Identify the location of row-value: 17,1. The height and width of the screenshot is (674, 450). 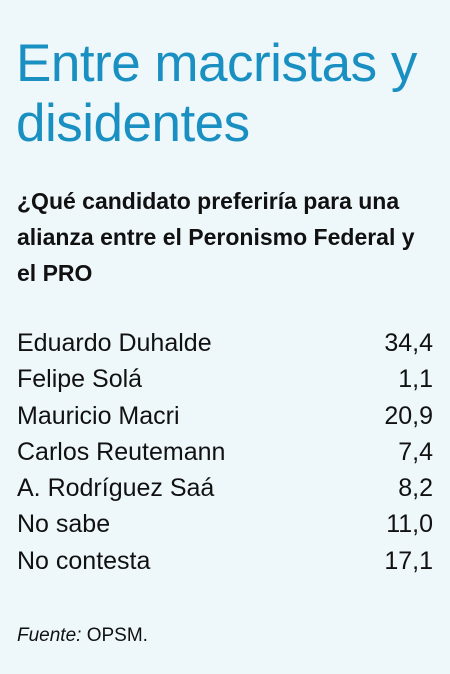
(408, 560).